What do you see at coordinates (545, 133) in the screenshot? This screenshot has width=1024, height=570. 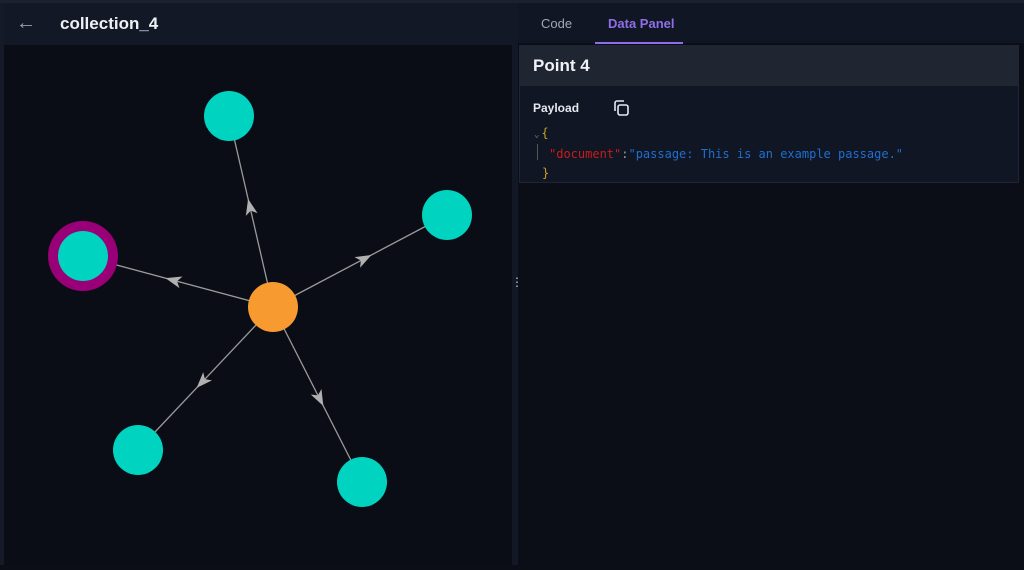 I see `json-open-brace: {` at bounding box center [545, 133].